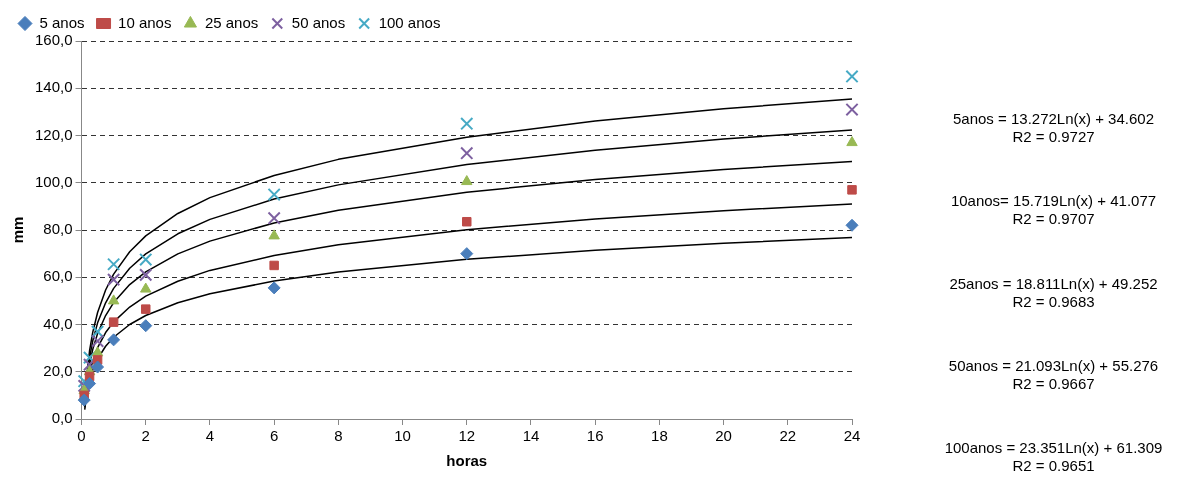 Image resolution: width=1203 pixels, height=479 pixels. Describe the element at coordinates (18, 230) in the screenshot. I see `y-axis-title: mm` at that location.